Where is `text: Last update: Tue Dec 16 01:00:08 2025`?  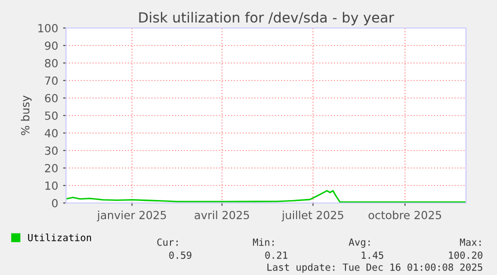
text: Last update: Tue Dec 16 01:00:08 2025 is located at coordinates (374, 268).